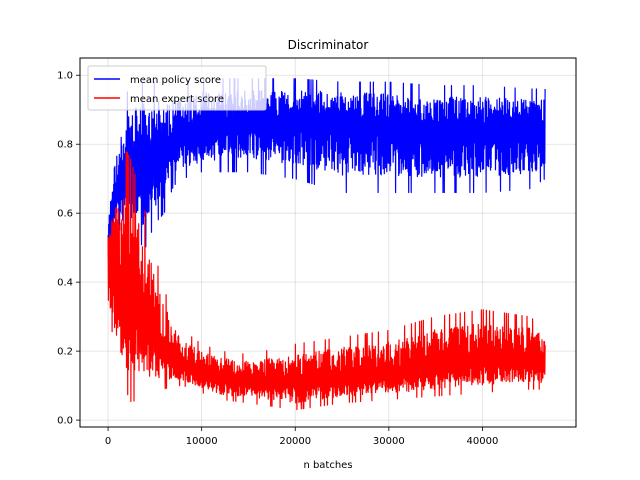 The width and height of the screenshot is (640, 480). I want to click on chart-title: Discriminator, so click(328, 45).